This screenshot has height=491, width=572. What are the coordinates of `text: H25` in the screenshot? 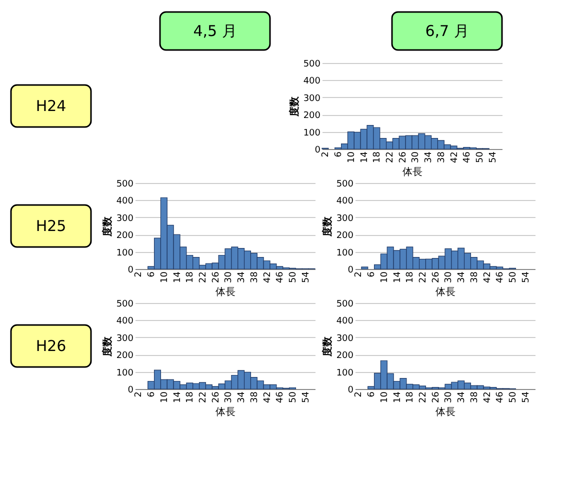 It's located at (51, 226).